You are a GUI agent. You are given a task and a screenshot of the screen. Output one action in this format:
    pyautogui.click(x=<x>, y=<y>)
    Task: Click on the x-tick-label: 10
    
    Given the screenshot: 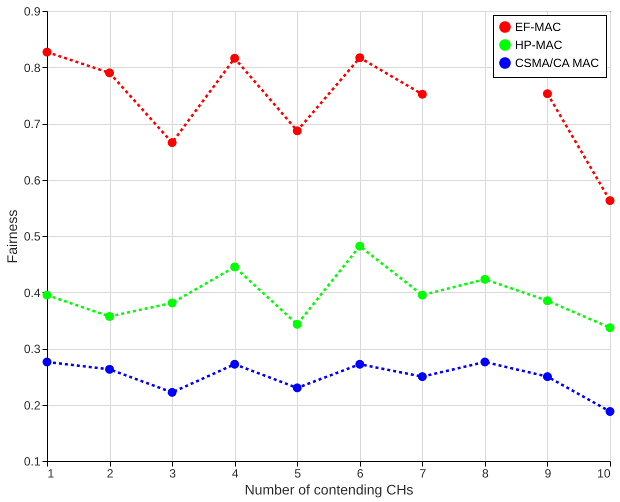 What is the action you would take?
    pyautogui.click(x=604, y=473)
    